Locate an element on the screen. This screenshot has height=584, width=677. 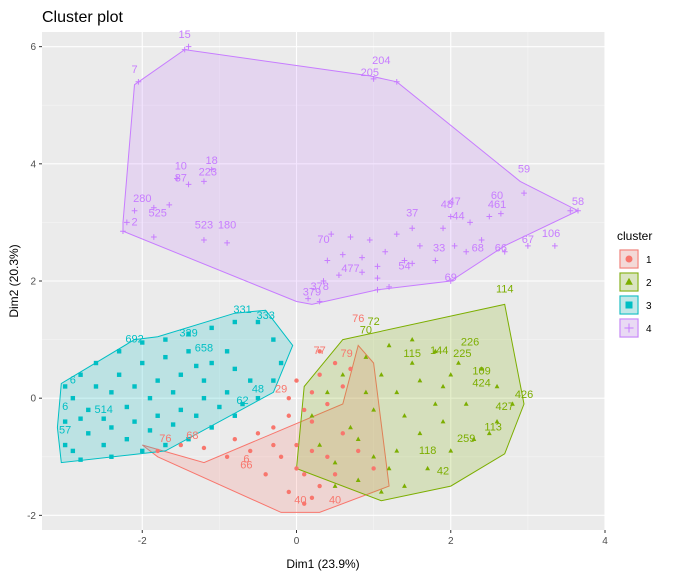
cluster-2-point-label: 144 is located at coordinates (439, 351).